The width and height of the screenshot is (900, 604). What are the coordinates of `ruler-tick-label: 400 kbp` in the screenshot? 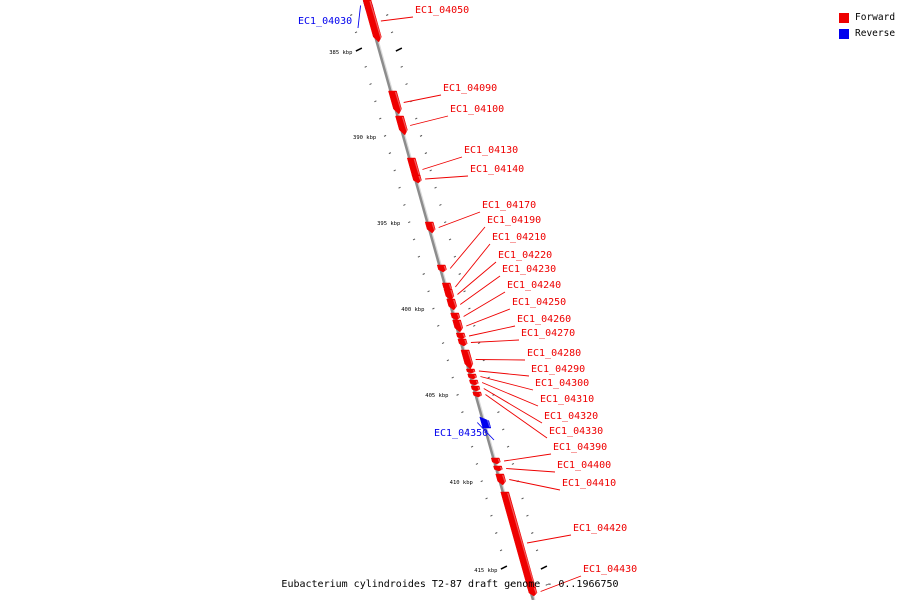 It's located at (412, 310).